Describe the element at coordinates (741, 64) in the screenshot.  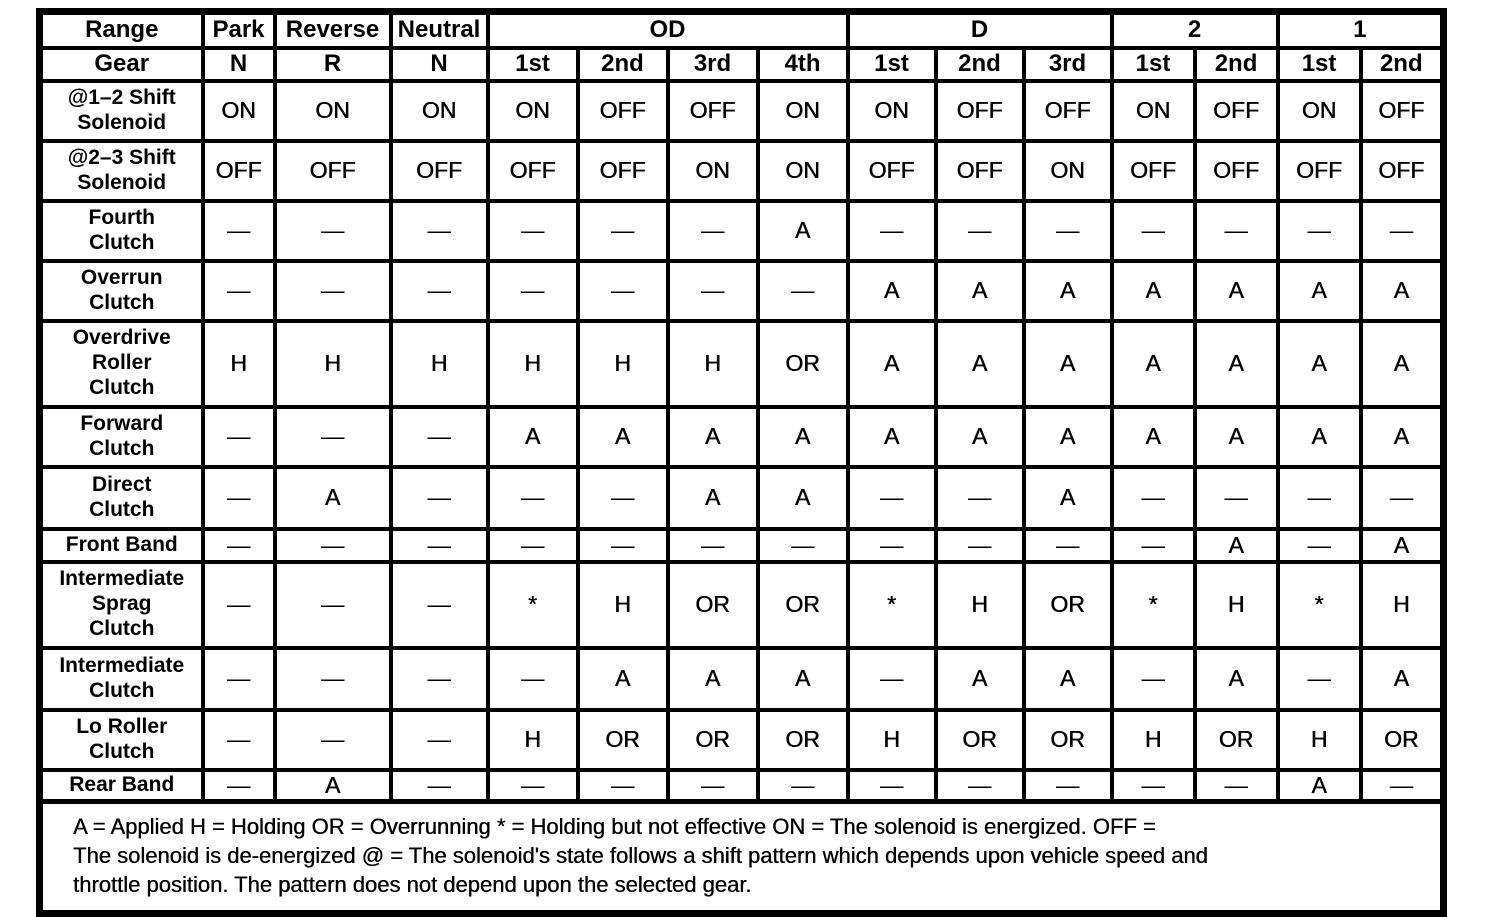
I see `gear-header-row: Gear N R N 1st 2nd 3rd 4th 1st 2nd 3rd 1st 2nd 1st 2nd` at that location.